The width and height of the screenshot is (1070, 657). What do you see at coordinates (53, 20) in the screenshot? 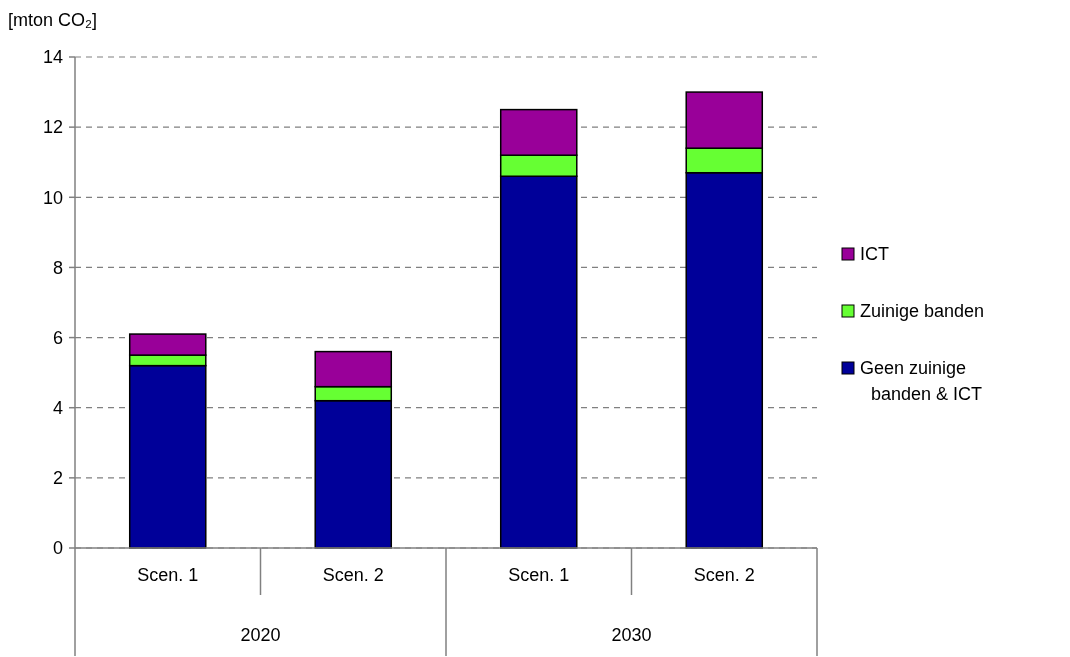
I see `y-axis-title: [mton CO₂]` at bounding box center [53, 20].